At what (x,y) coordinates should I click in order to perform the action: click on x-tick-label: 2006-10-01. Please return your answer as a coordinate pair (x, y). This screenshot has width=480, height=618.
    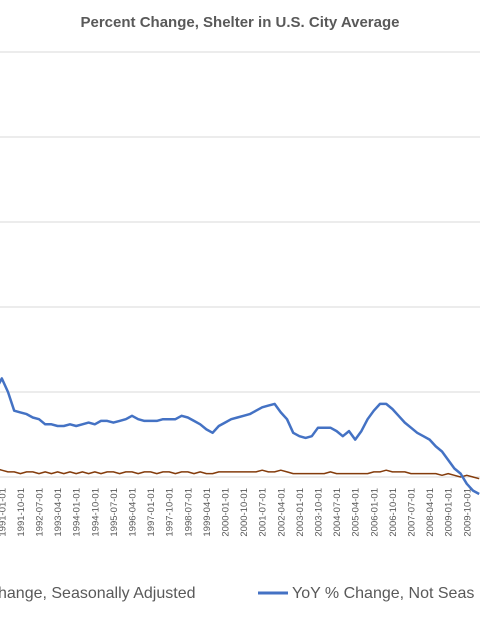
    Looking at the image, I should click on (393, 512).